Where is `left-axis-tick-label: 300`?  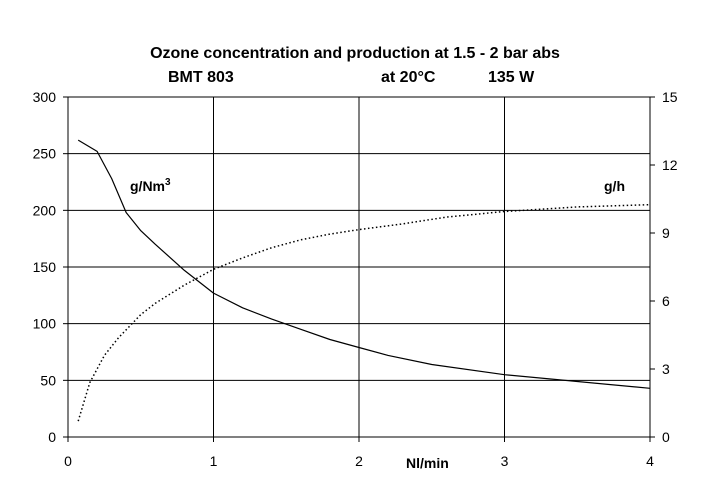
left-axis-tick-label: 300 is located at coordinates (45, 97).